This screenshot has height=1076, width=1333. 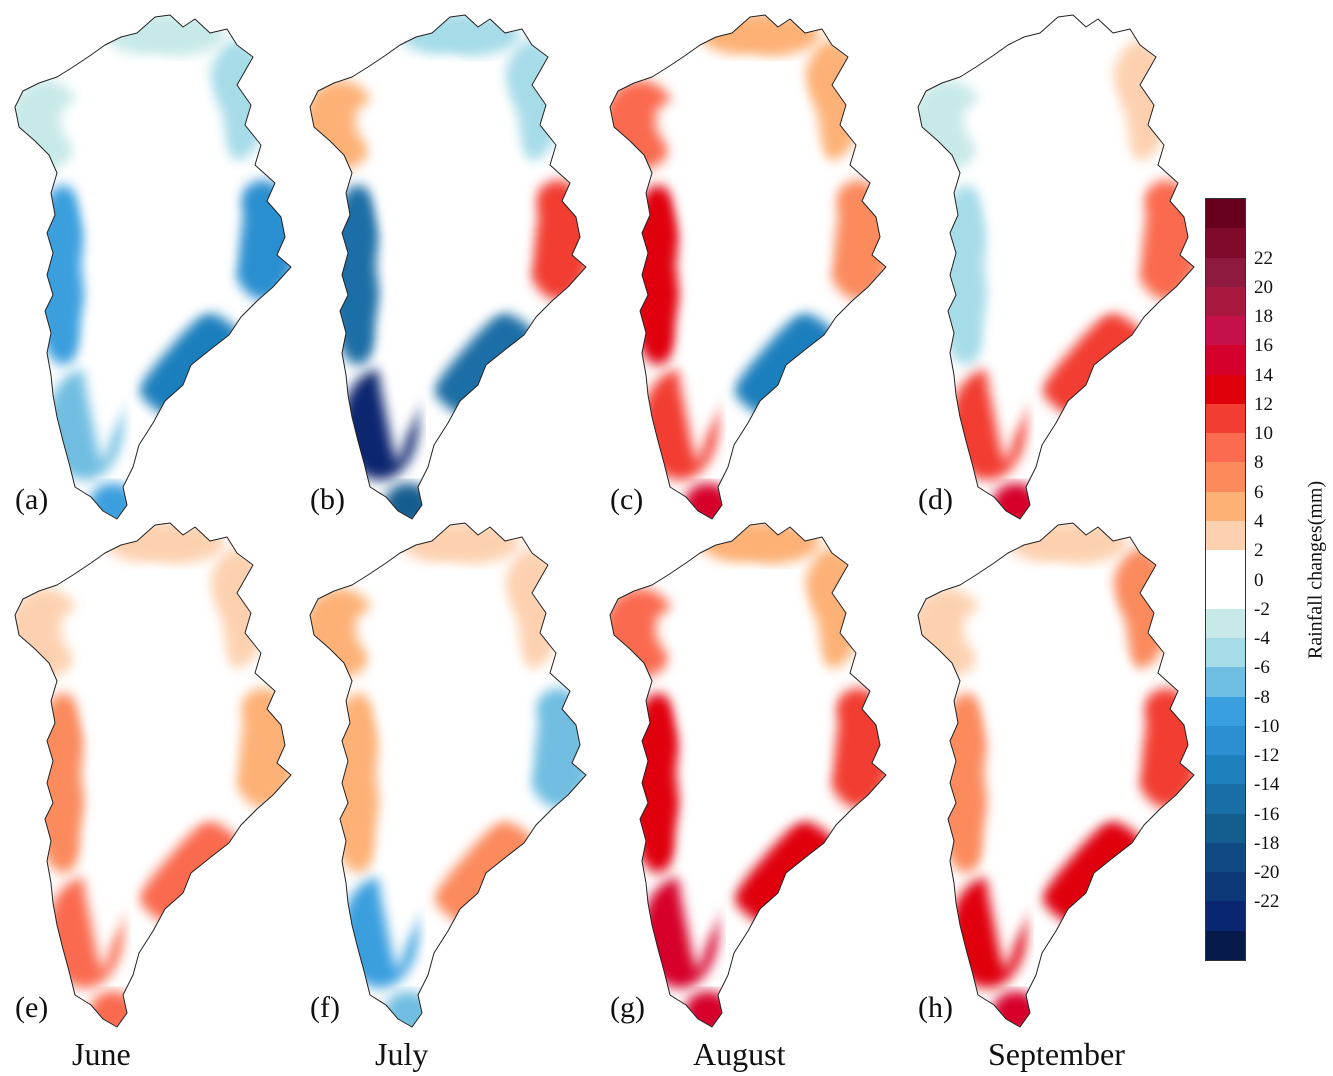 I want to click on colorbar-tick-label: 16, so click(x=1263, y=346).